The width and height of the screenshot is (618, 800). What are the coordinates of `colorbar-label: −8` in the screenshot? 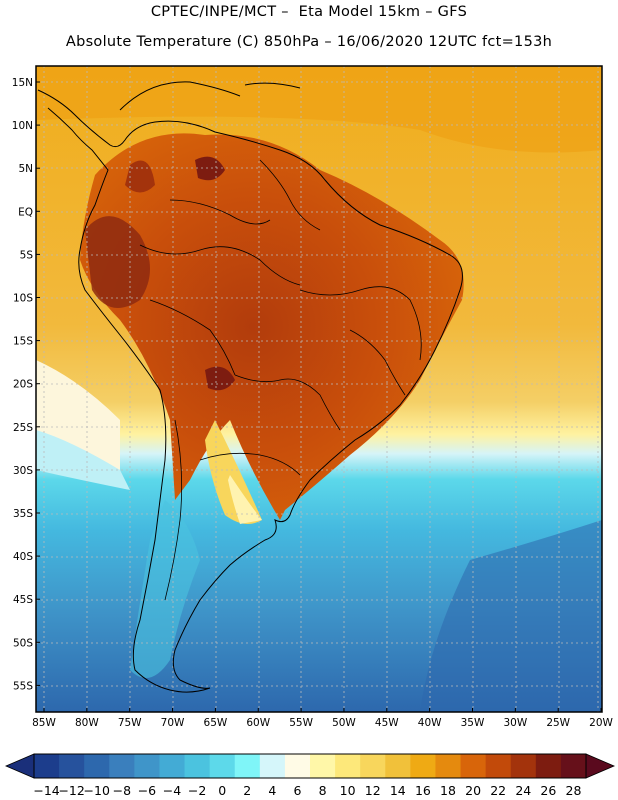 It's located at (122, 790).